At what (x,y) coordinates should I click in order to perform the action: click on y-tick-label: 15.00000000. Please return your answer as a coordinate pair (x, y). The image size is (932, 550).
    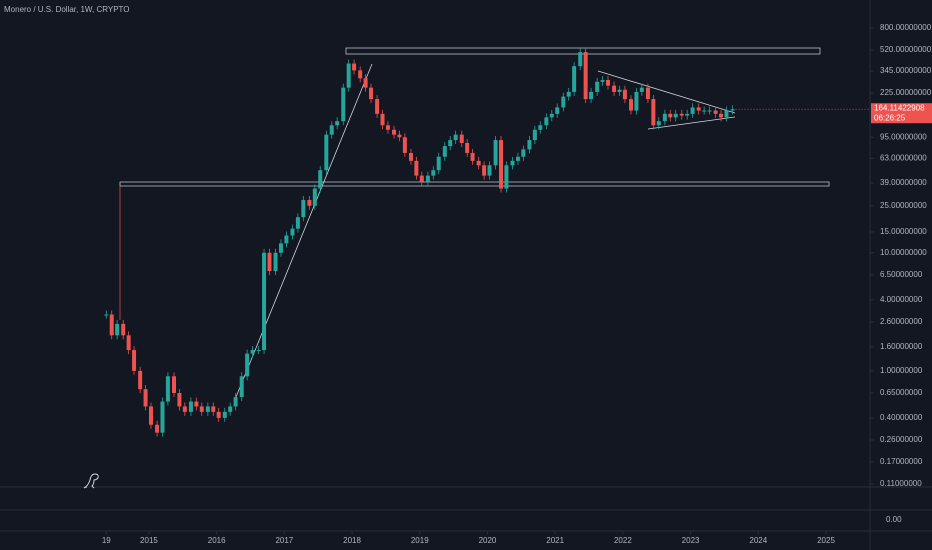
    Looking at the image, I should click on (903, 231).